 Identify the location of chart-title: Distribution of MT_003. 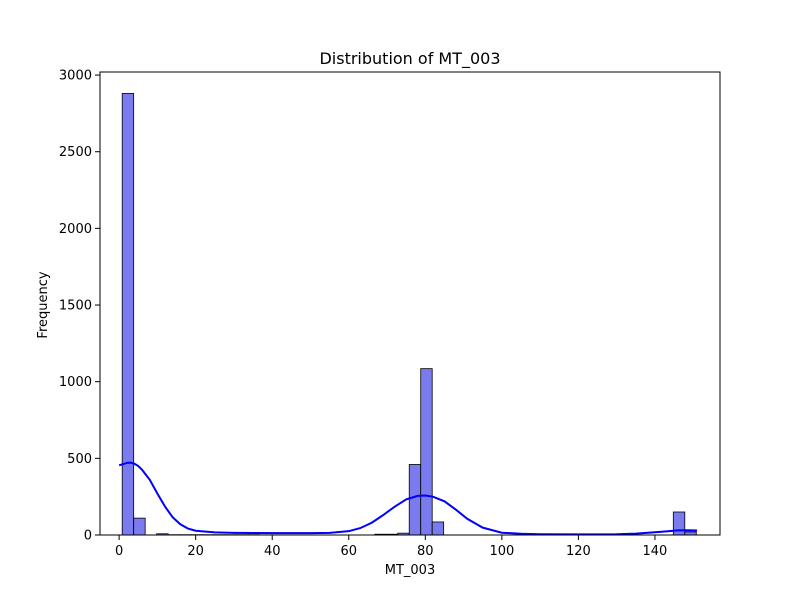
(409, 59).